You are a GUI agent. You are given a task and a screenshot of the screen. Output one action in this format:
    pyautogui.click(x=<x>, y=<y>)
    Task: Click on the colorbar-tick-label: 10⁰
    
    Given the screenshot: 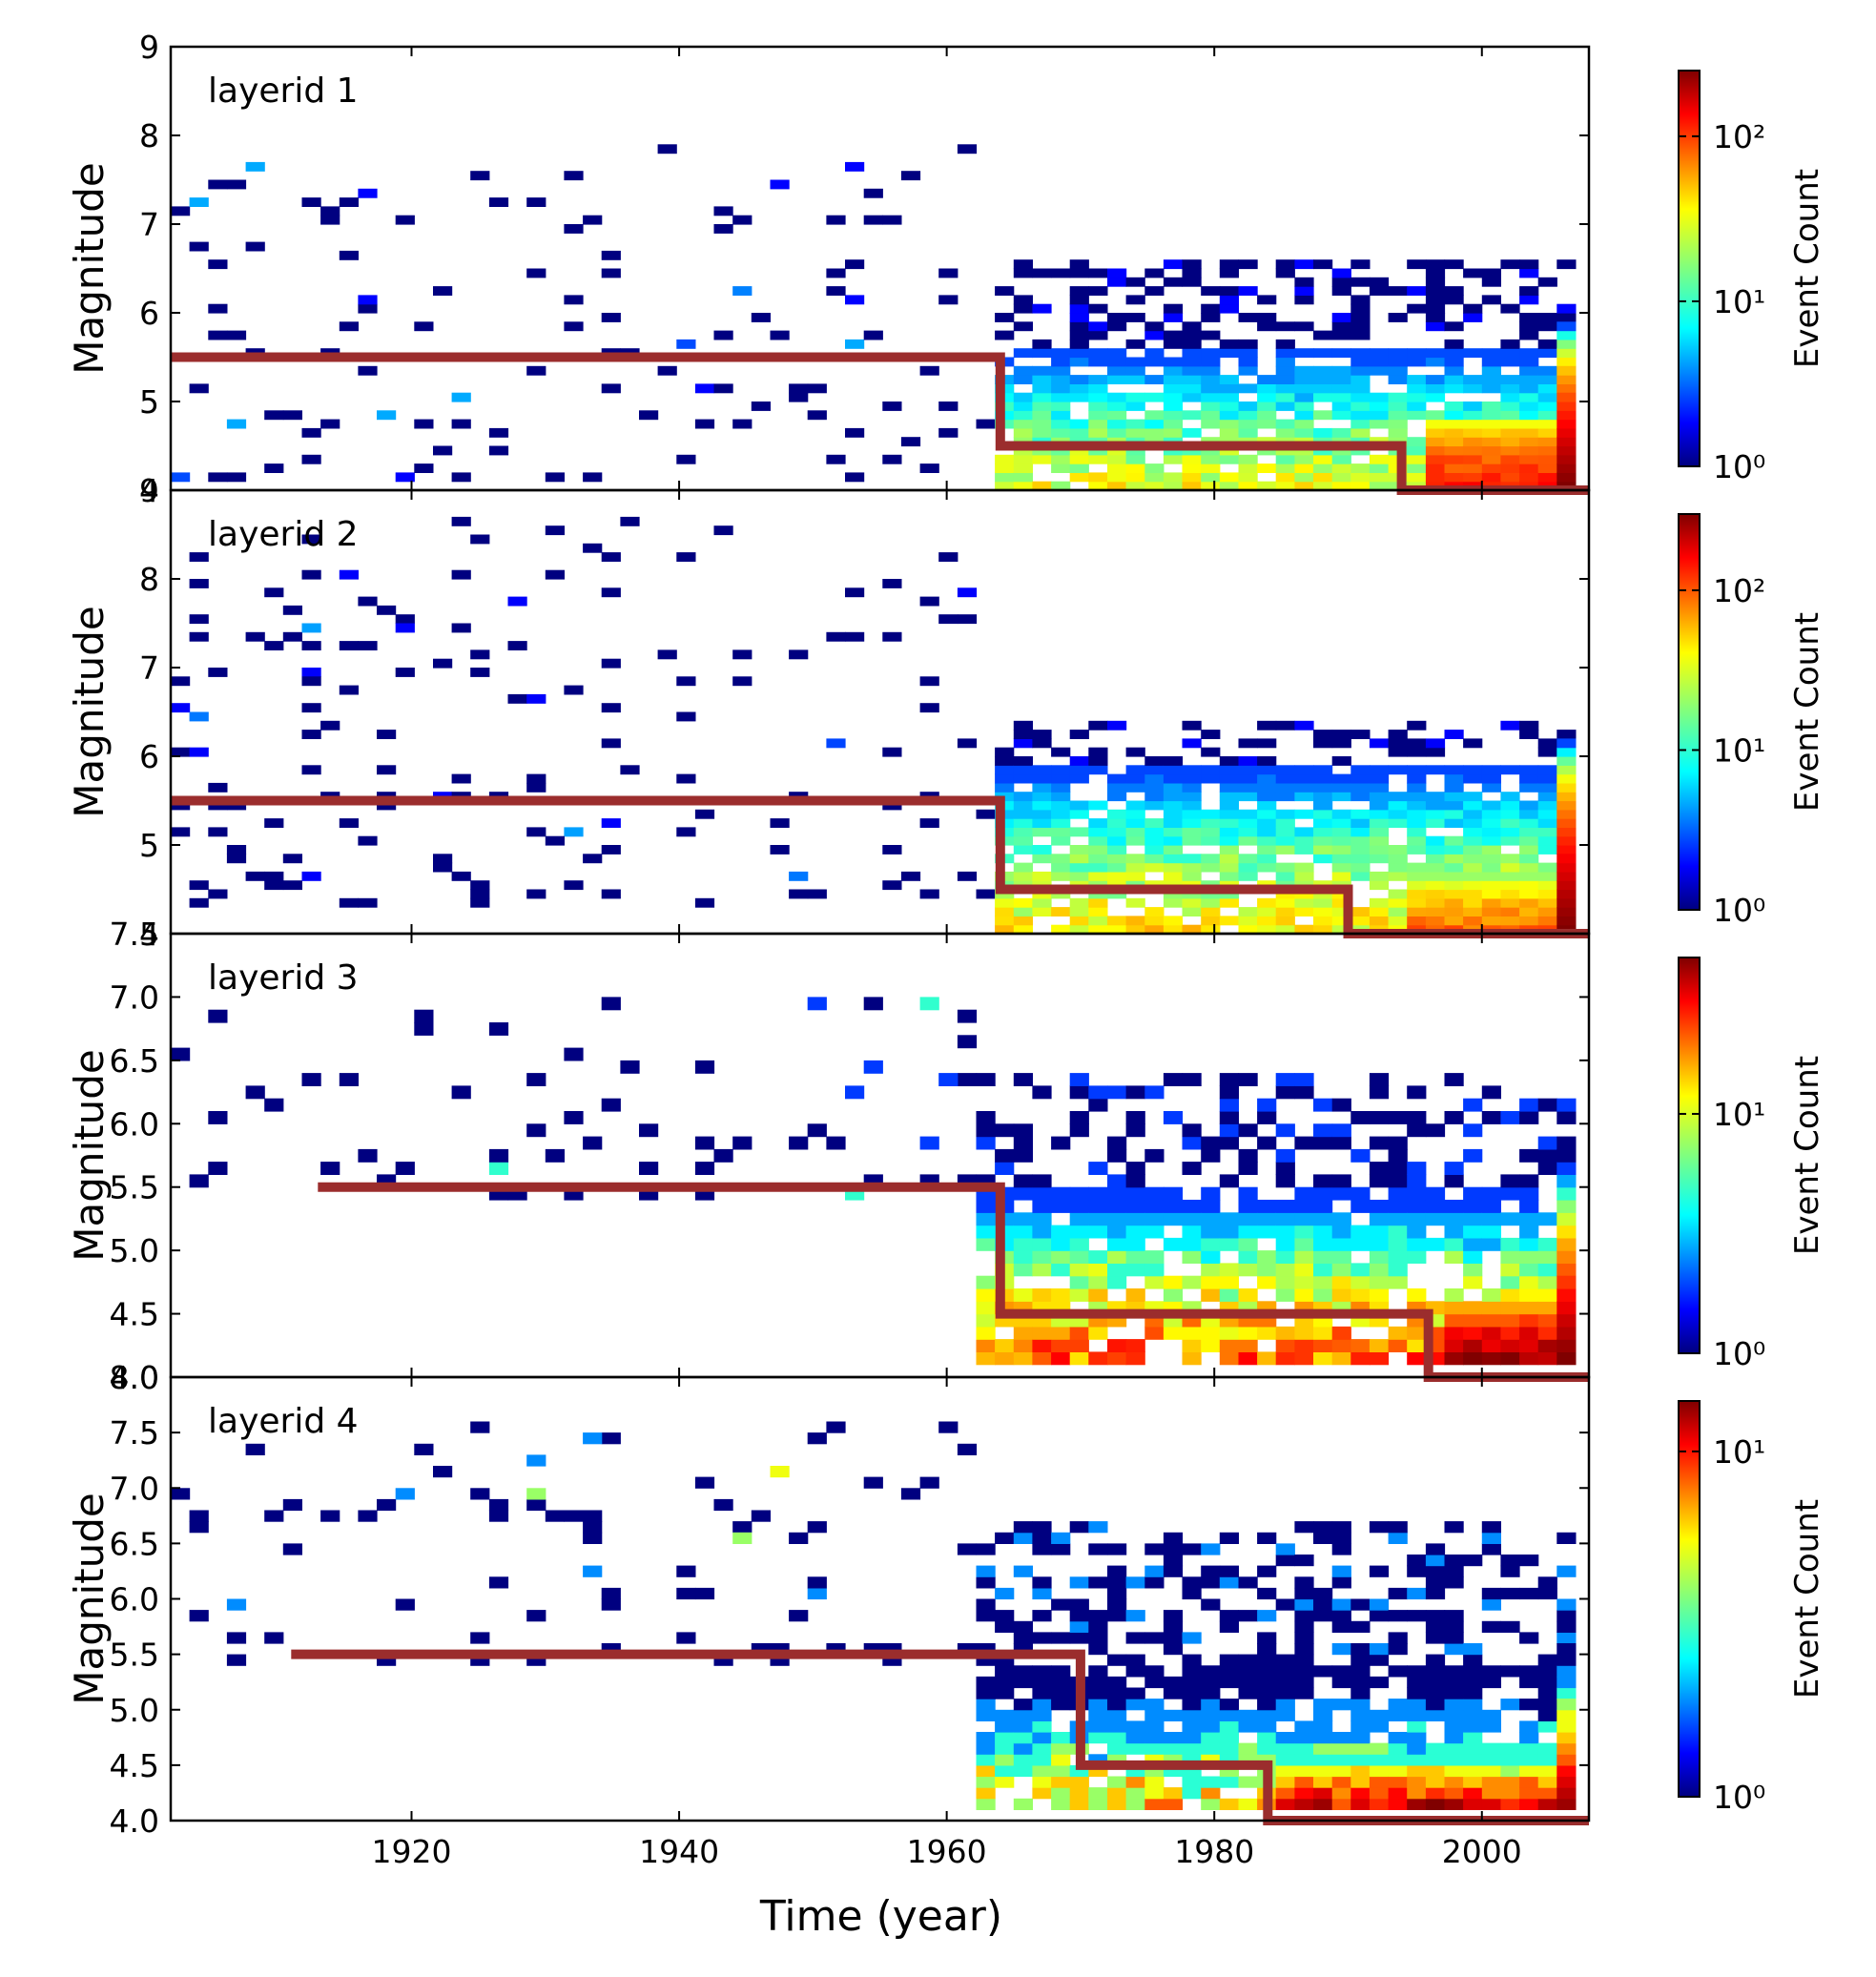 What is the action you would take?
    pyautogui.click(x=1739, y=466)
    